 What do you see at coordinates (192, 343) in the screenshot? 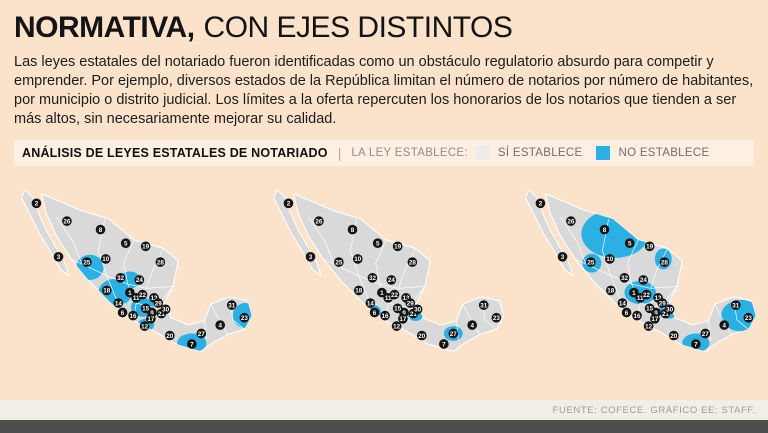
I see `state-marker: 7` at bounding box center [192, 343].